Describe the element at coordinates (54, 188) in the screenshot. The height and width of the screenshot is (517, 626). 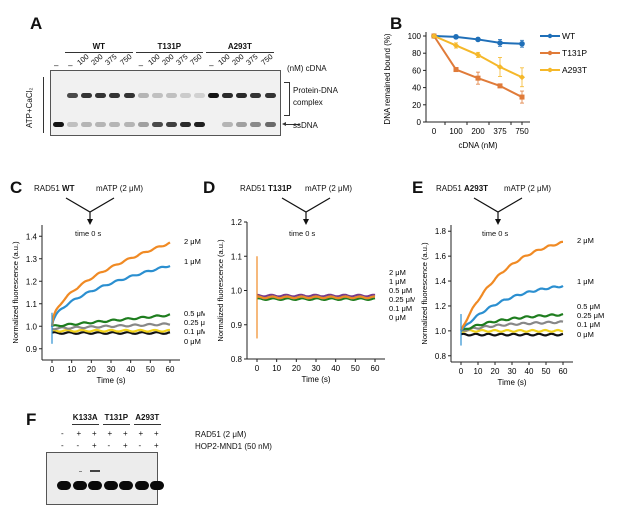
I see `panel-c-protein-label: RAD51 WT` at that location.